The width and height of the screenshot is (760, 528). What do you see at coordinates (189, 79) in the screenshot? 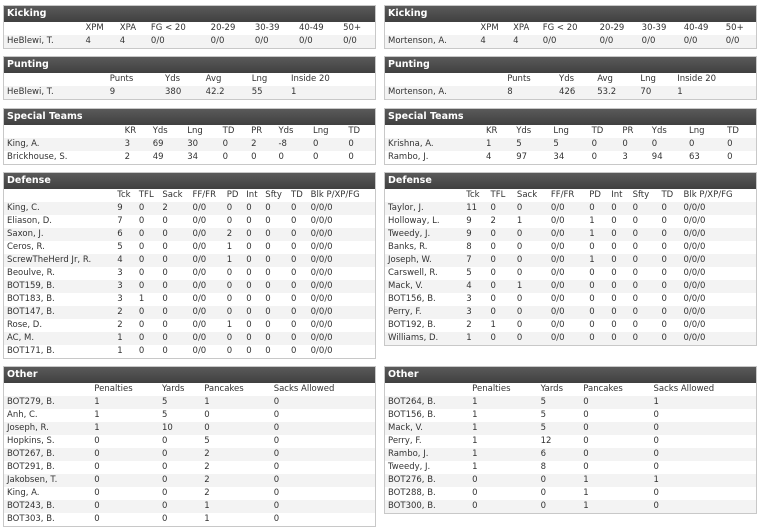
I see `header-row: Punts Yds Avg Lng Inside 20` at bounding box center [189, 79].